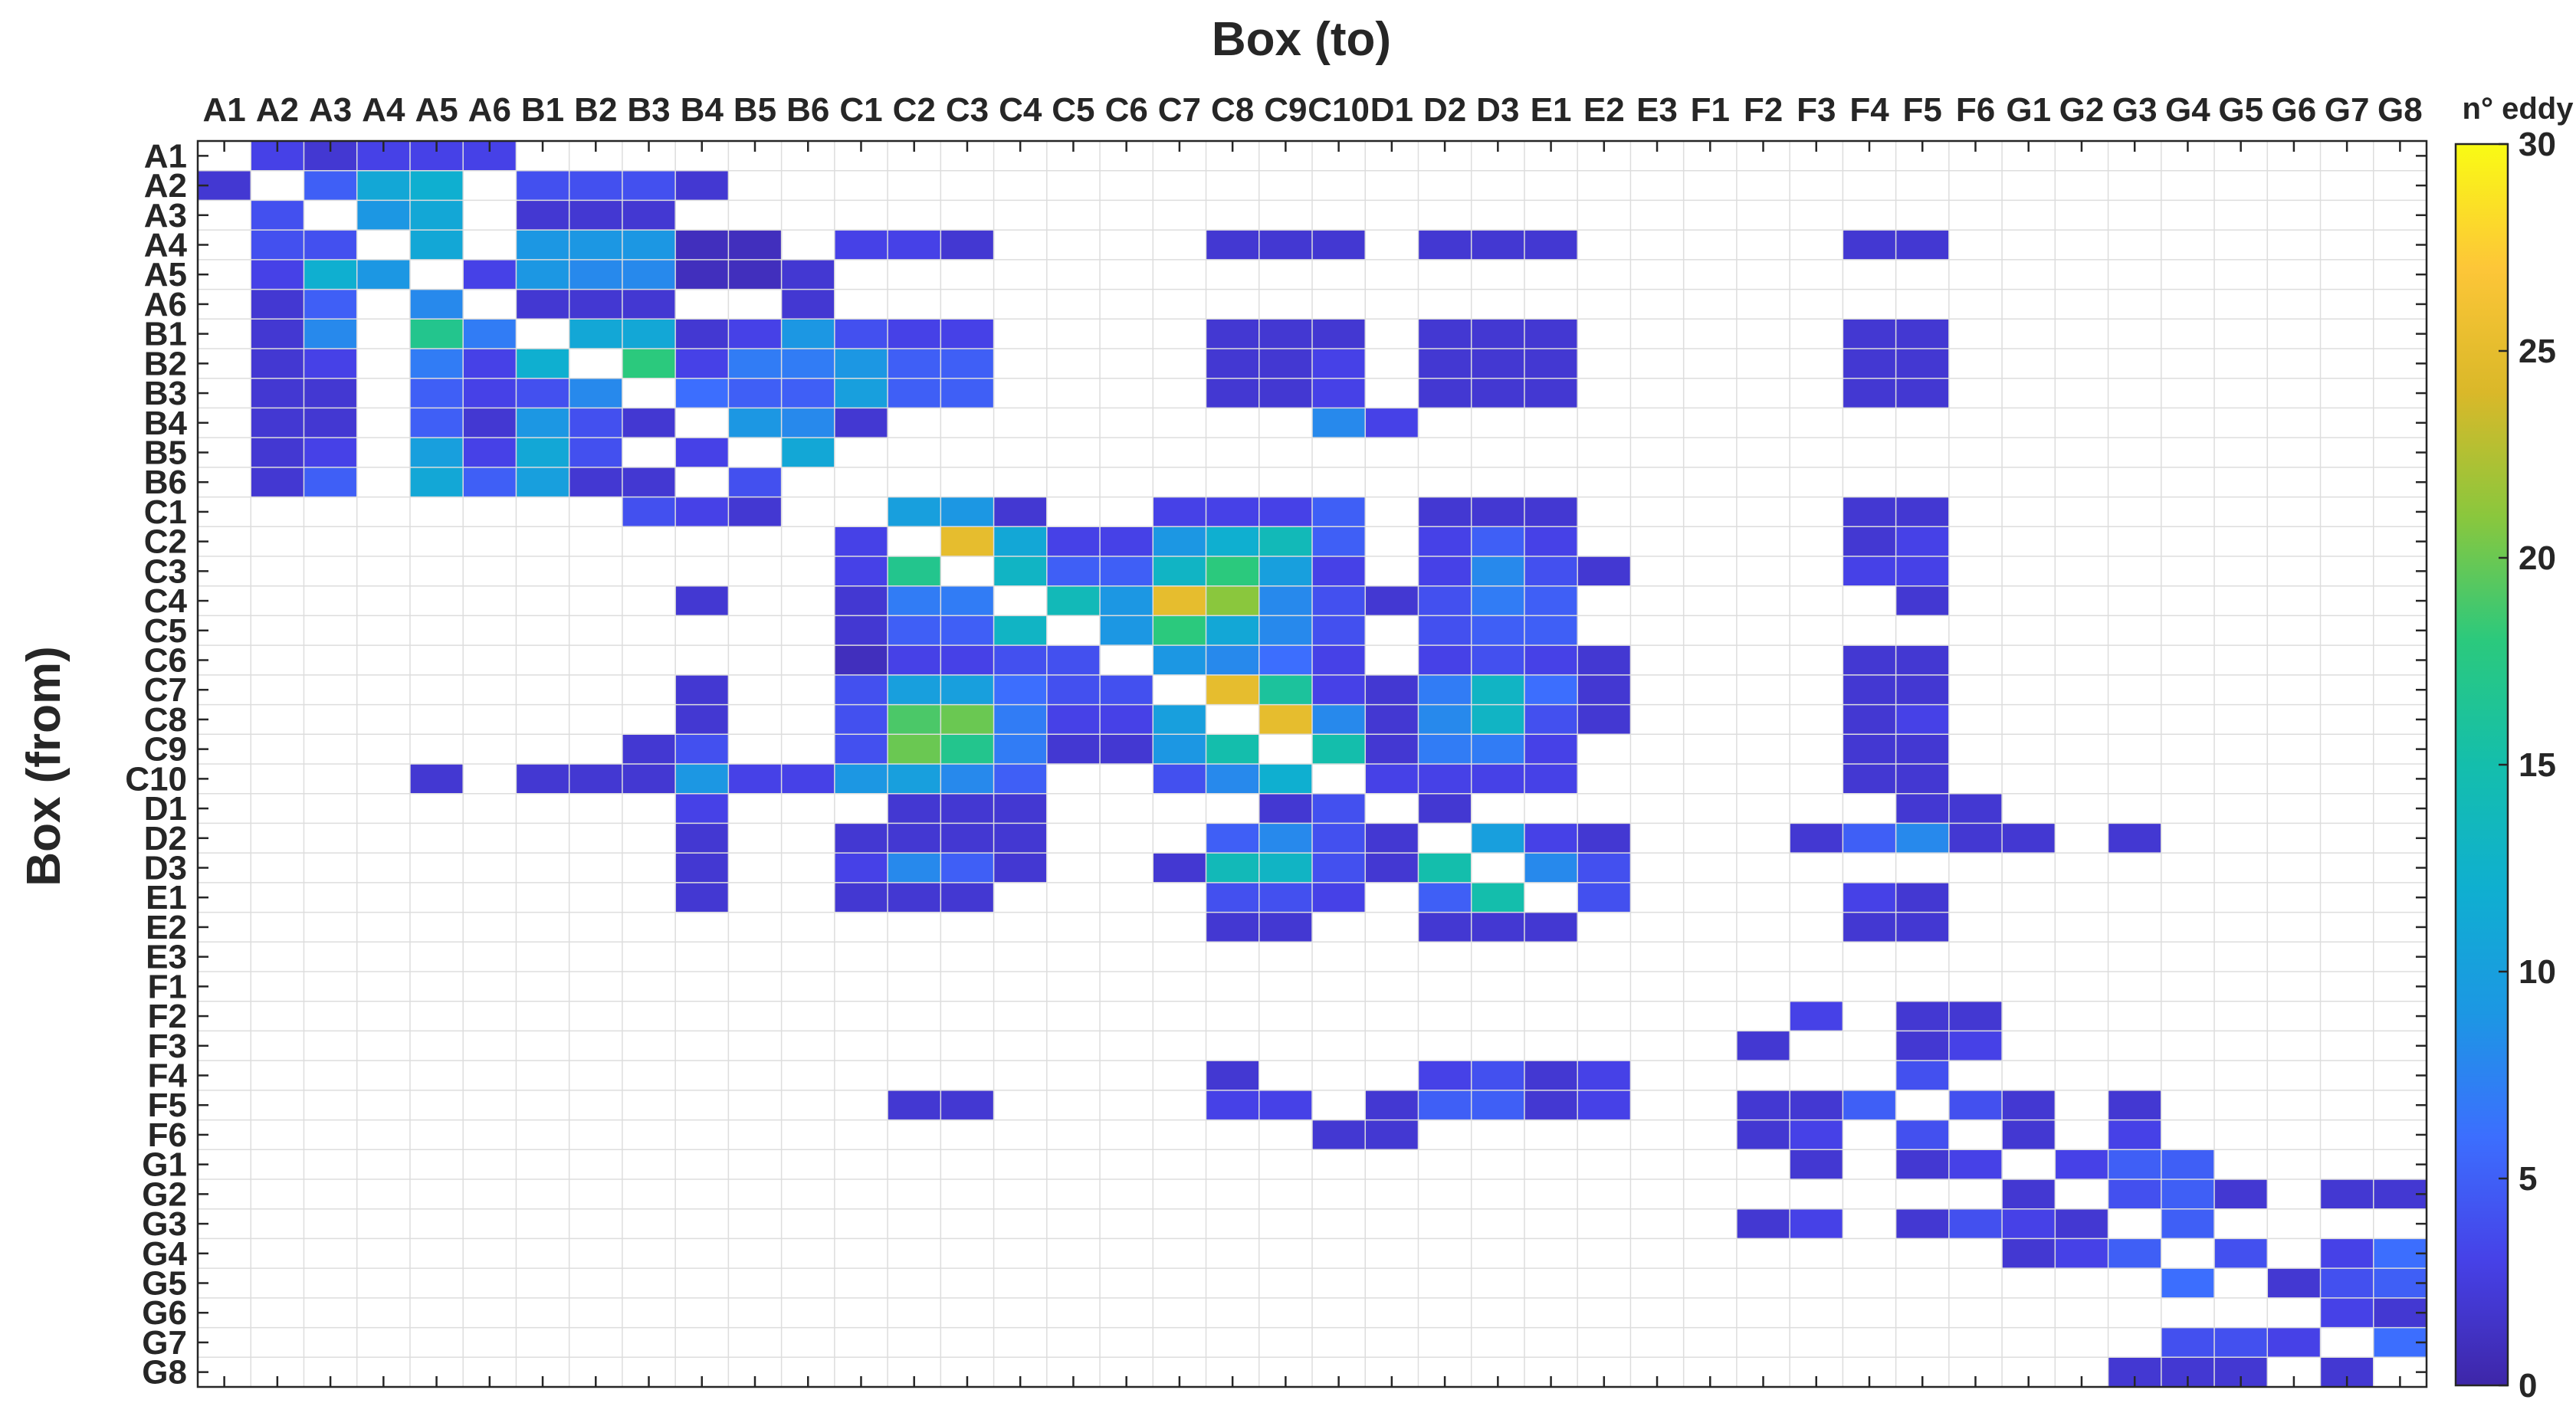 This screenshot has height=1426, width=2576. What do you see at coordinates (702, 808) in the screenshot?
I see `heatmap-cell-D1-B4` at bounding box center [702, 808].